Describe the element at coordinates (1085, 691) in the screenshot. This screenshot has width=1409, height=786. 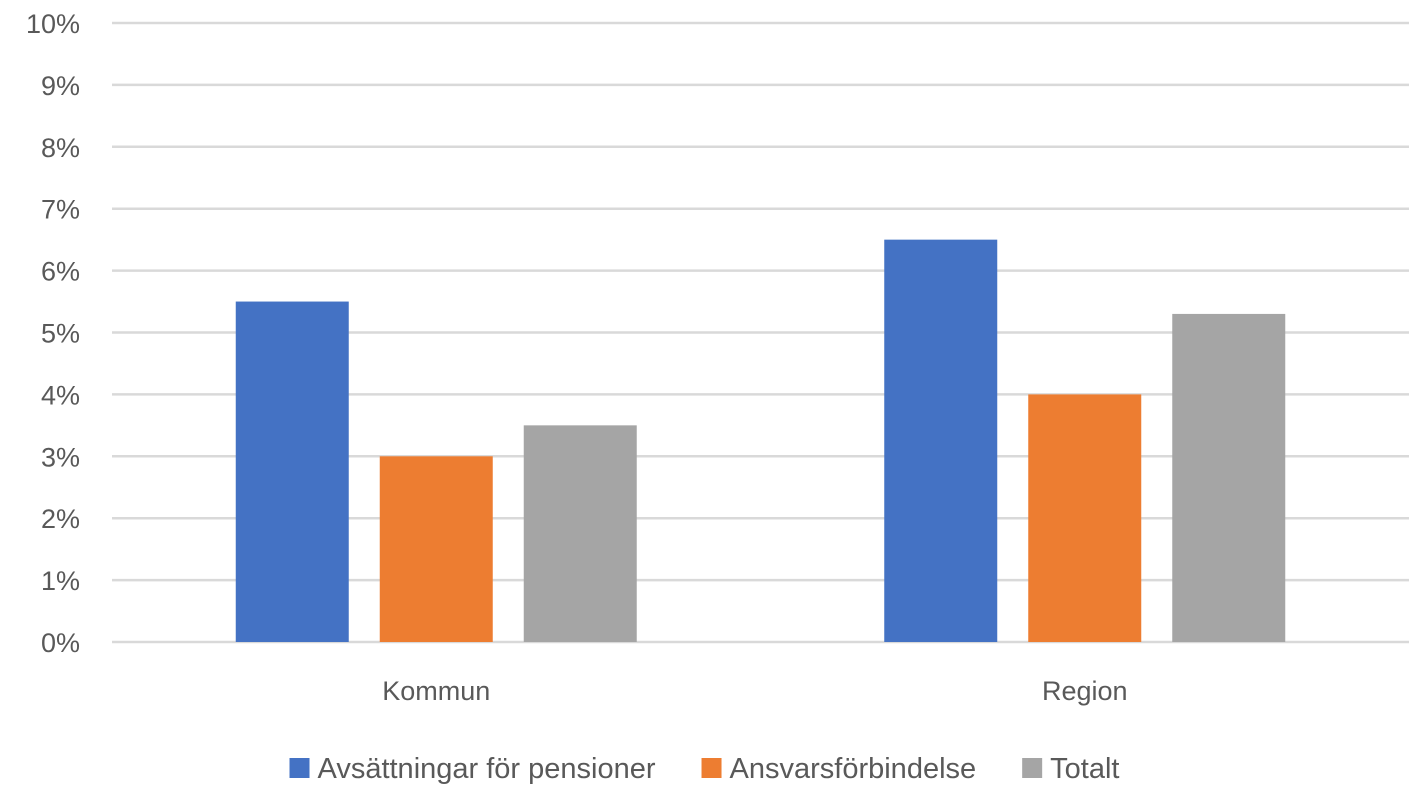
I see `x-category-label: Region` at that location.